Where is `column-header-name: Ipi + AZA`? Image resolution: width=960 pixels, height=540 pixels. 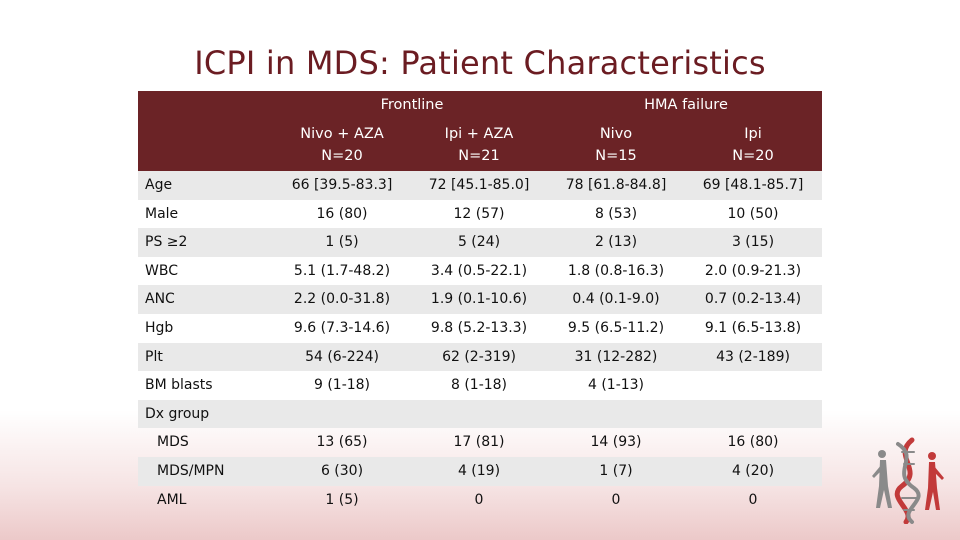
column-header-name: Ipi + AZA is located at coordinates (479, 134).